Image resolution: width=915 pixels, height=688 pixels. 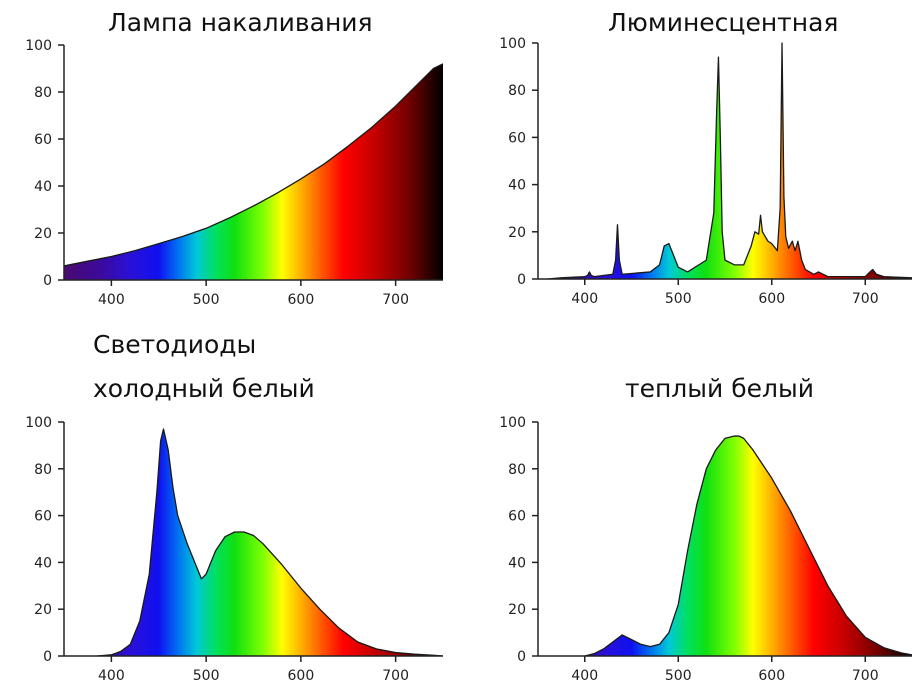 I want to click on y-tick-label-incandescent-100: 100, so click(x=38, y=46).